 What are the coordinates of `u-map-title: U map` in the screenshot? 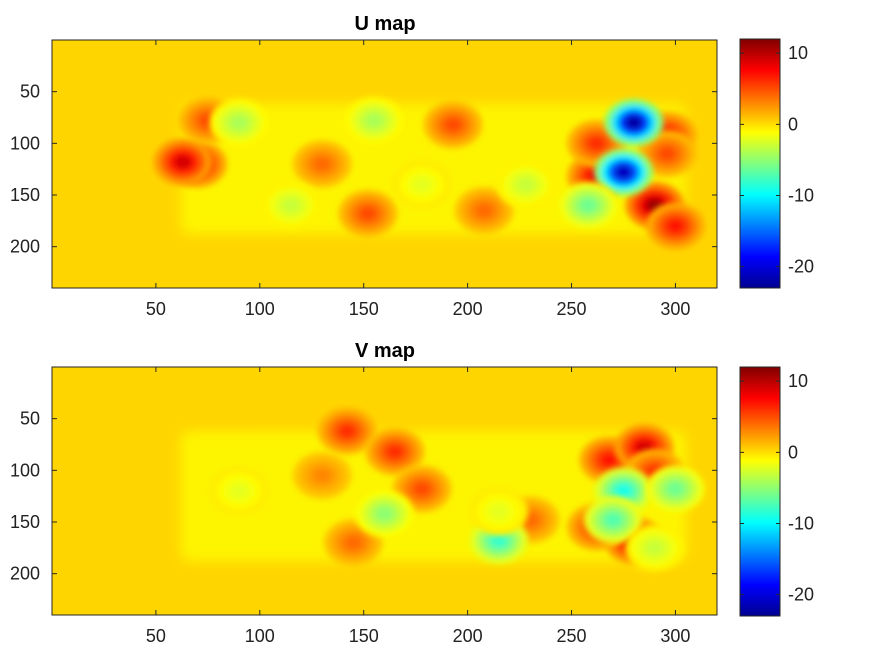 It's located at (384, 24).